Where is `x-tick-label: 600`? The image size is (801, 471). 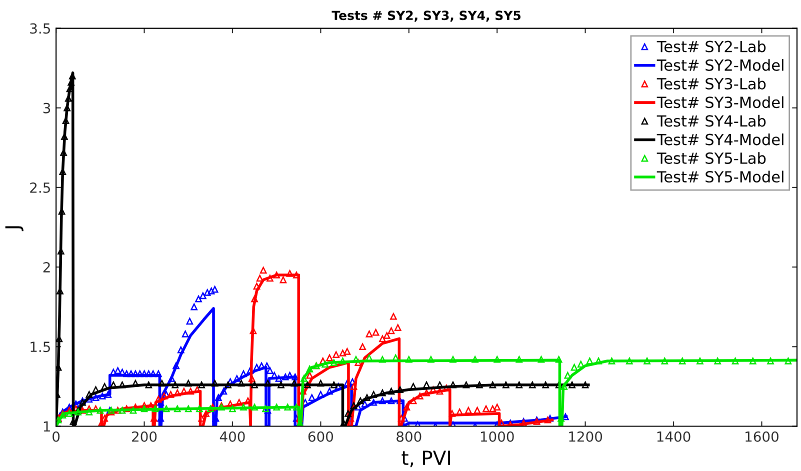 x-tick-label: 600 is located at coordinates (321, 436).